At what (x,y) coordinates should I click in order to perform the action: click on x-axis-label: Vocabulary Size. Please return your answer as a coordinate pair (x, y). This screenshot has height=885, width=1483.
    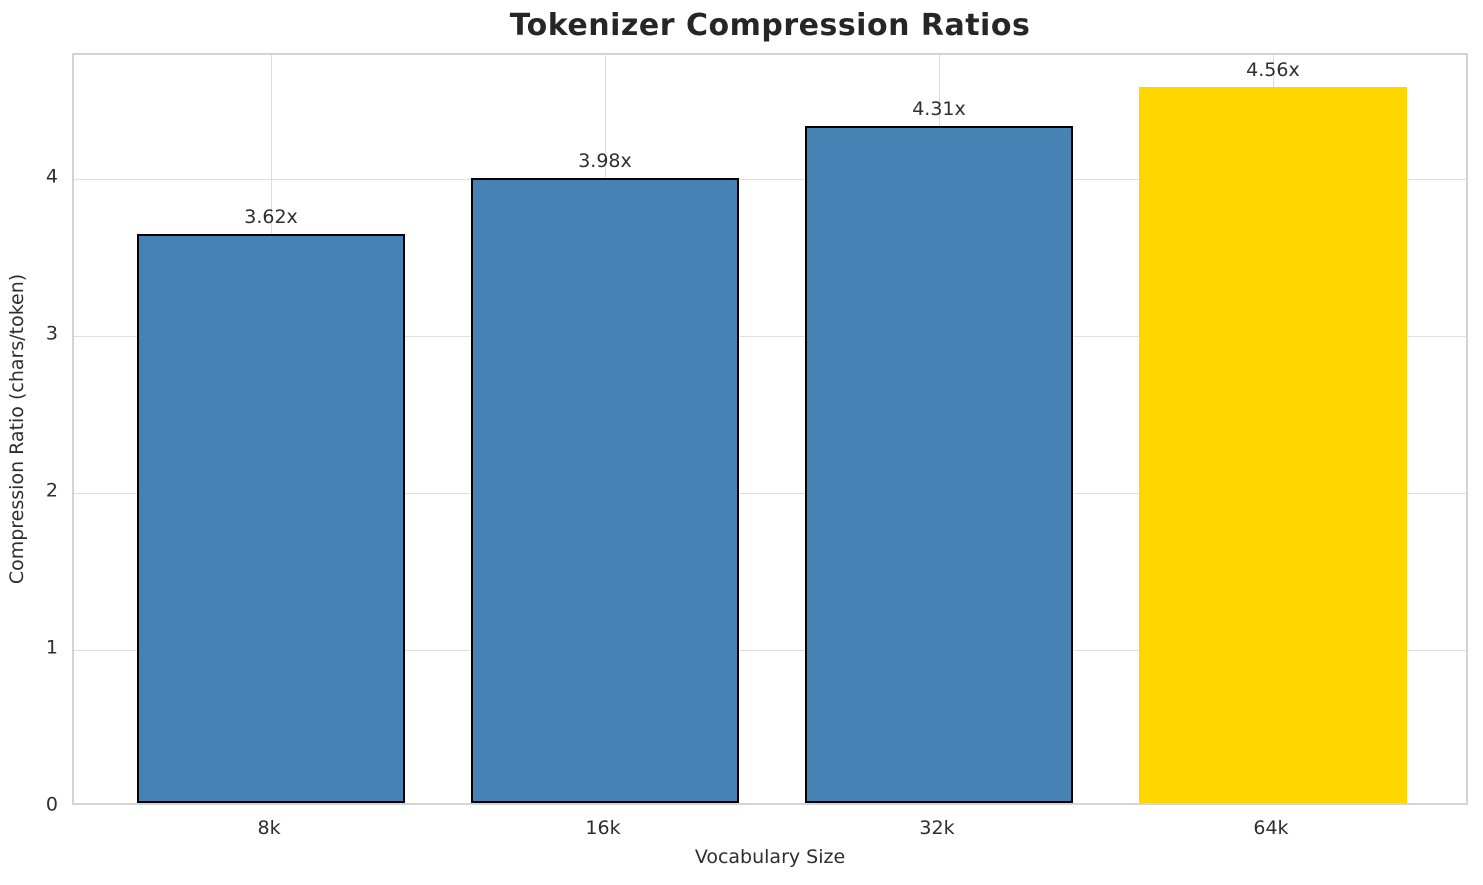
    Looking at the image, I should click on (770, 857).